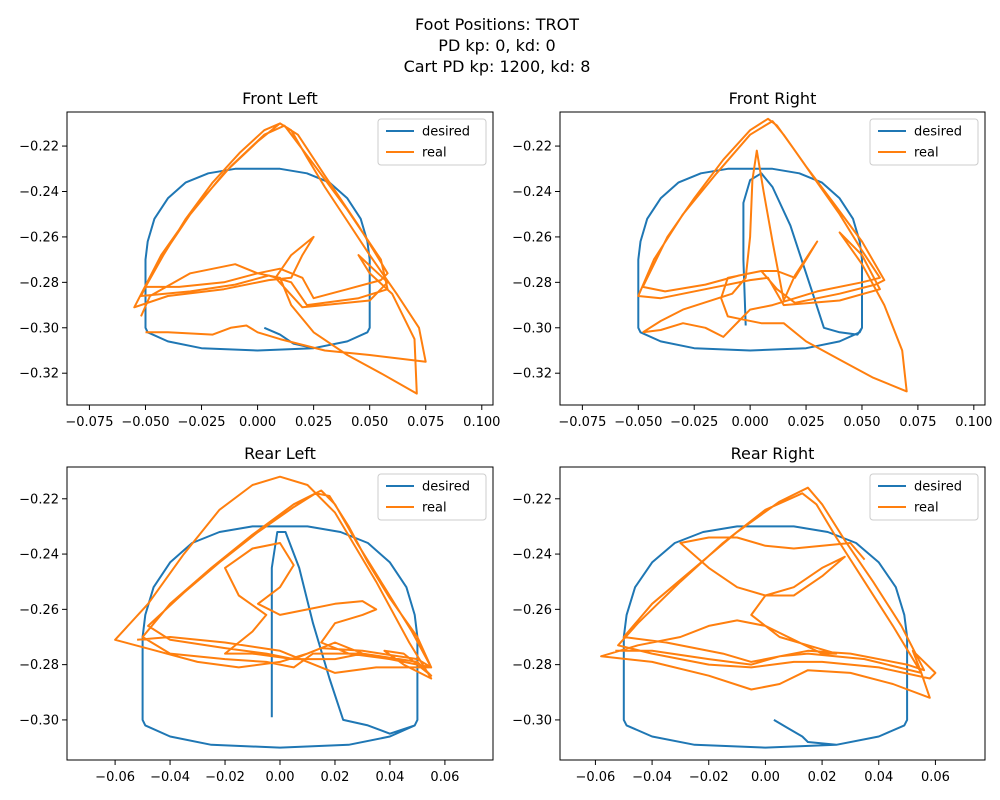 This screenshot has height=800, width=1000. Describe the element at coordinates (280, 98) in the screenshot. I see `subplot-title: Front Left` at that location.